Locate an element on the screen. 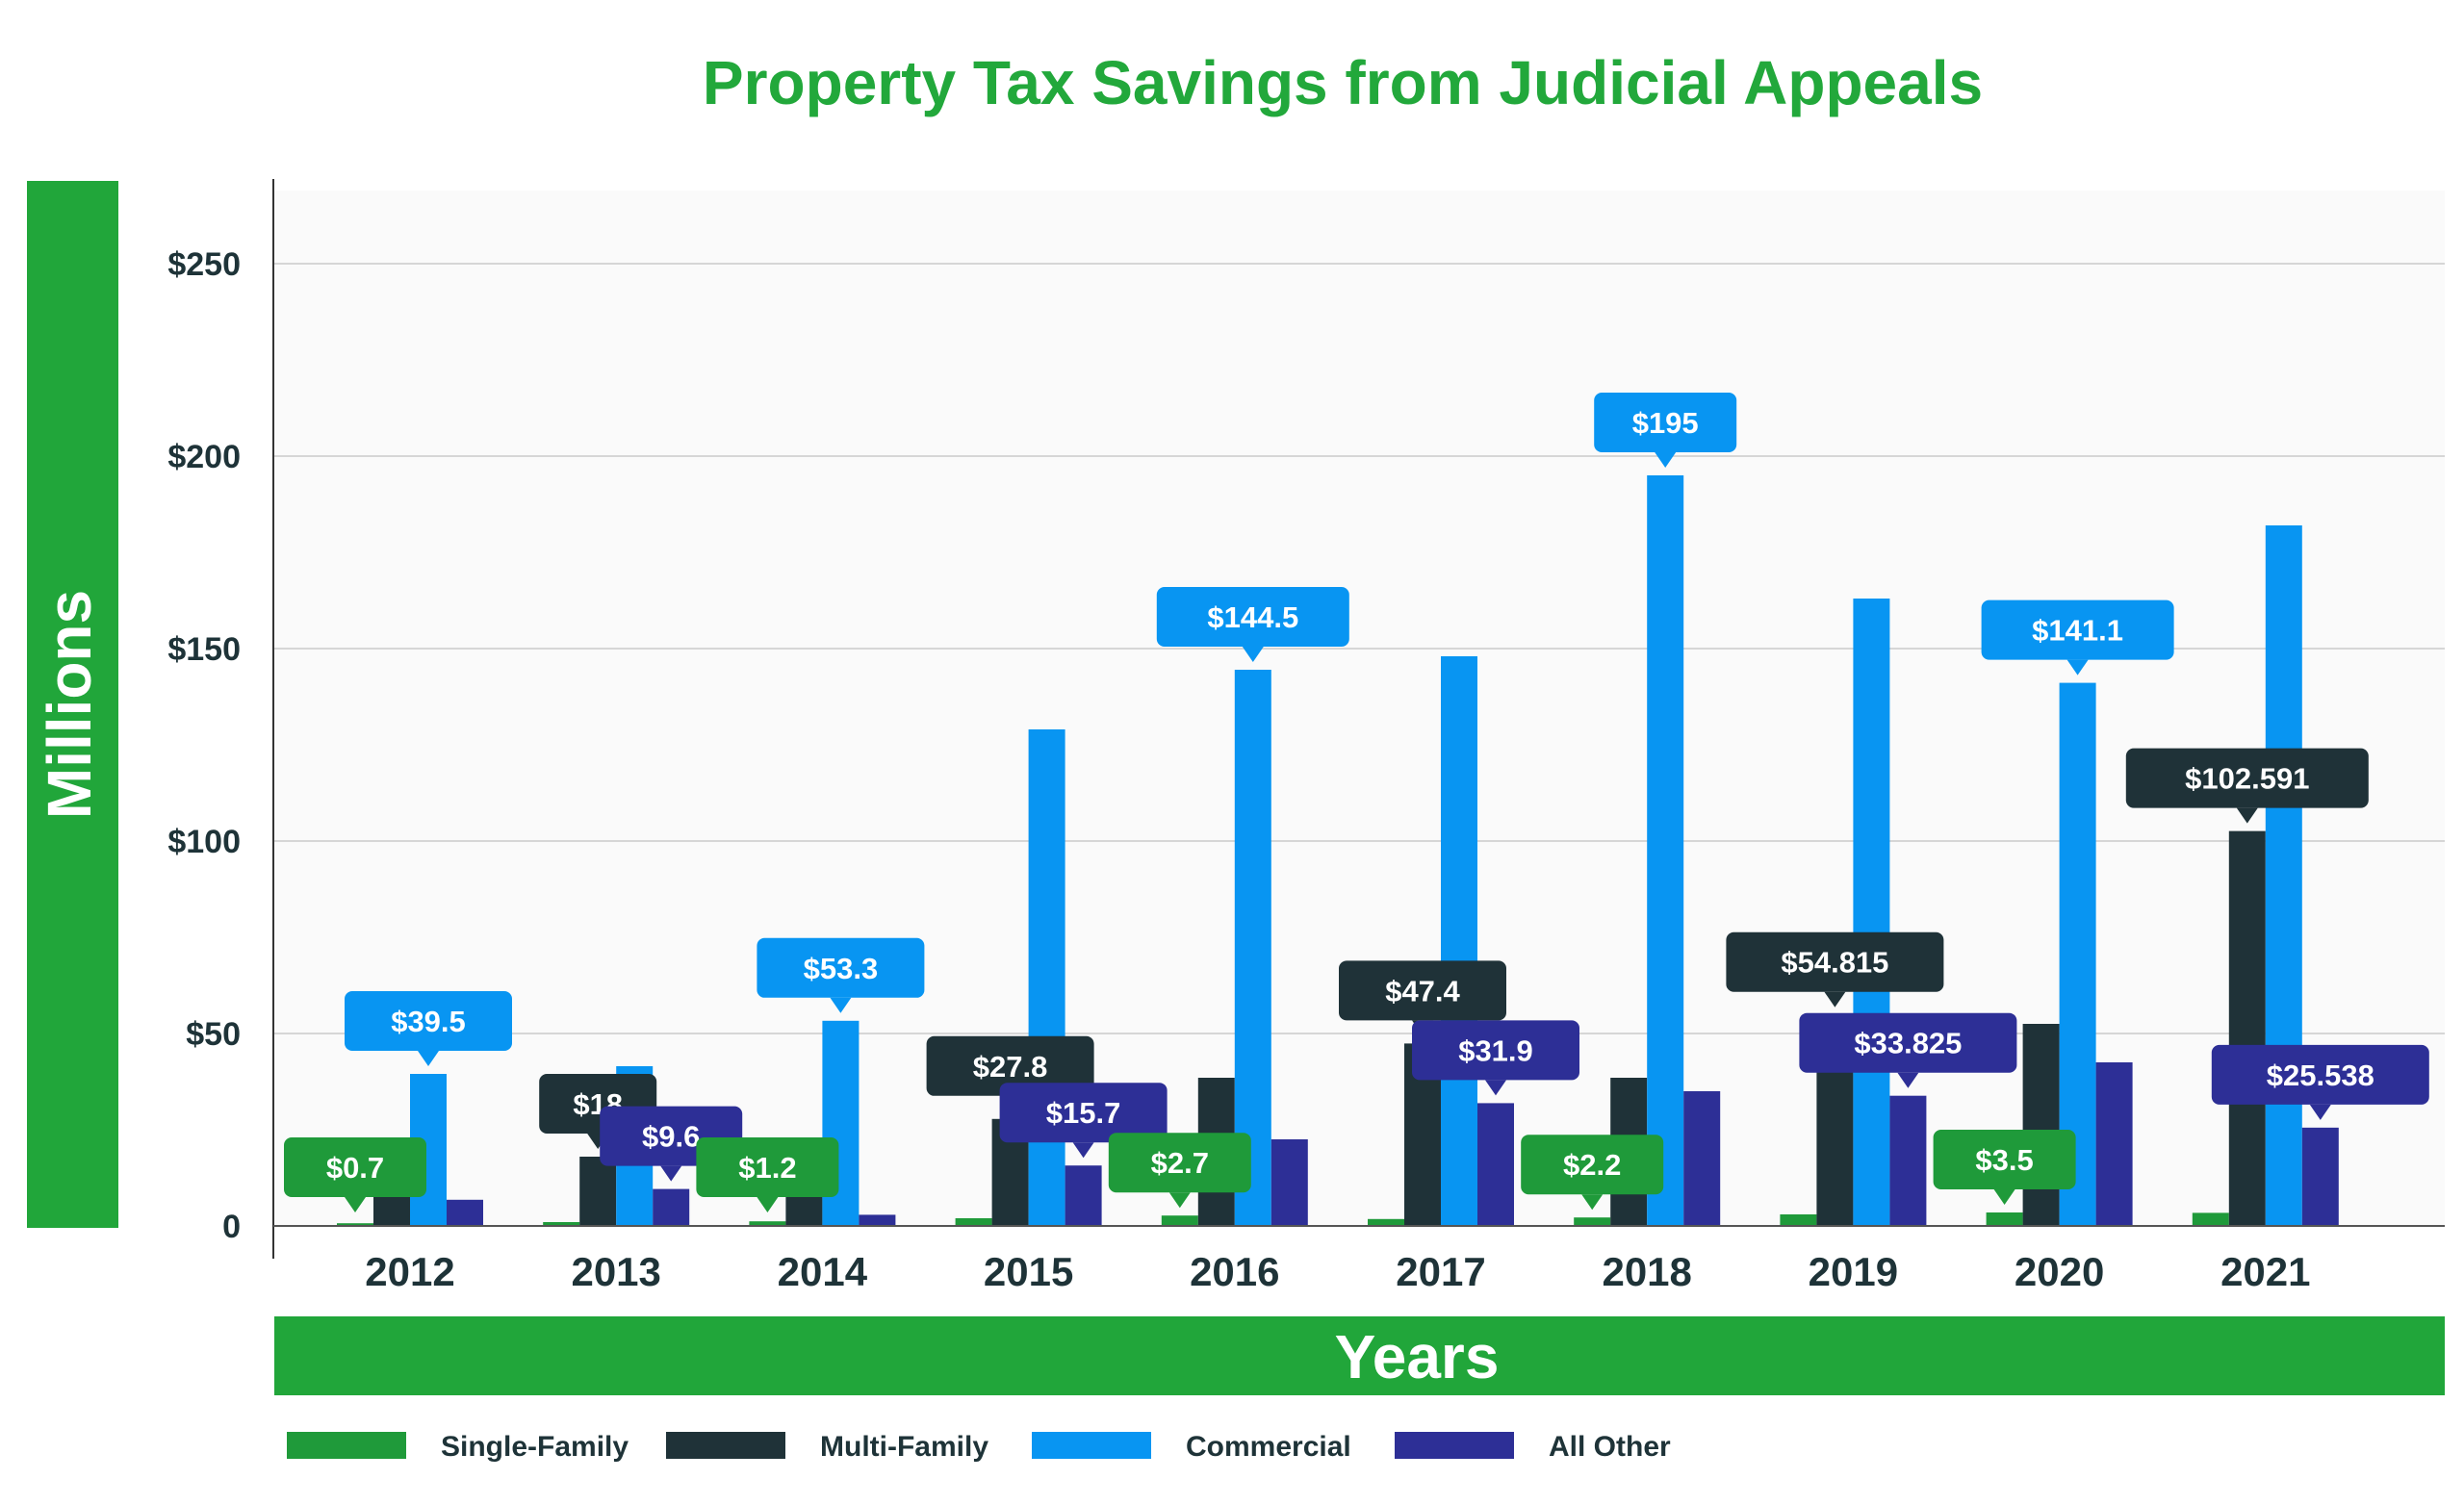 The image size is (2464, 1505). bar-all-other-2021 is located at coordinates (2320, 1177).